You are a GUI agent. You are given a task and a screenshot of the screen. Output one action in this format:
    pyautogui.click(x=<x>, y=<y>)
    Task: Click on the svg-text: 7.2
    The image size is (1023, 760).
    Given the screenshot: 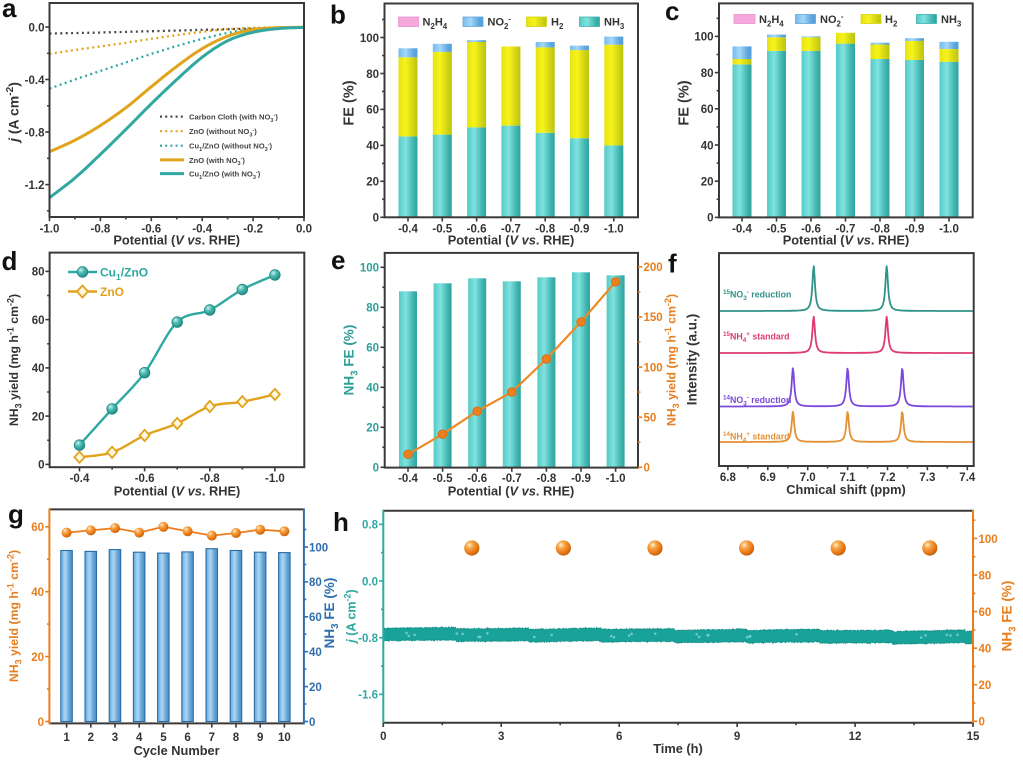 What is the action you would take?
    pyautogui.click(x=888, y=478)
    